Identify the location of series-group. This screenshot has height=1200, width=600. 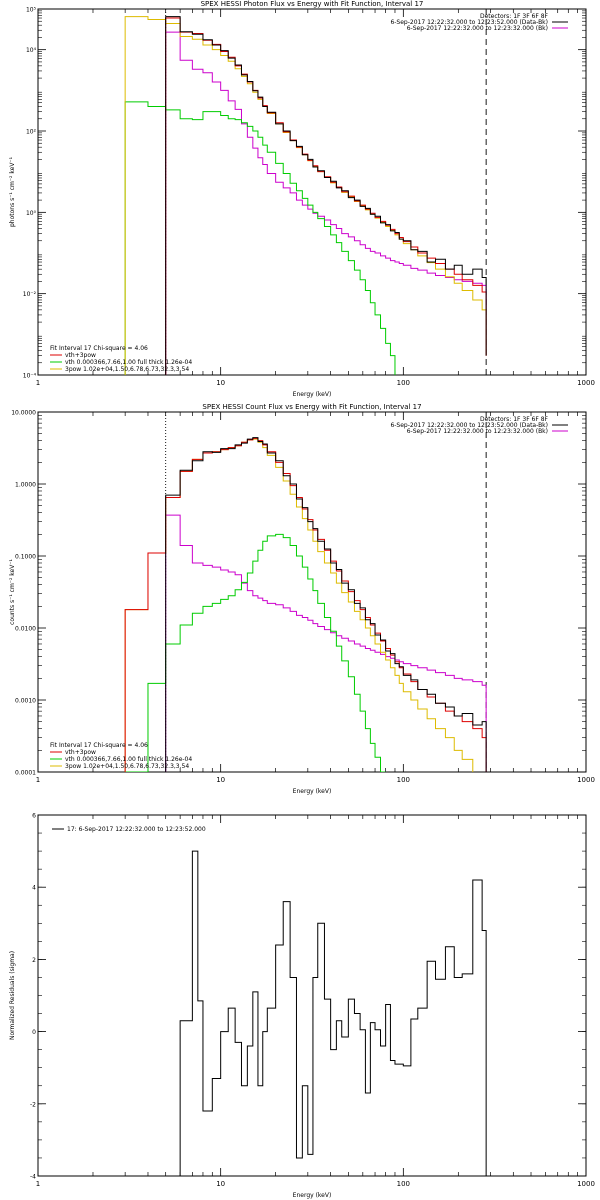
(326, 1013).